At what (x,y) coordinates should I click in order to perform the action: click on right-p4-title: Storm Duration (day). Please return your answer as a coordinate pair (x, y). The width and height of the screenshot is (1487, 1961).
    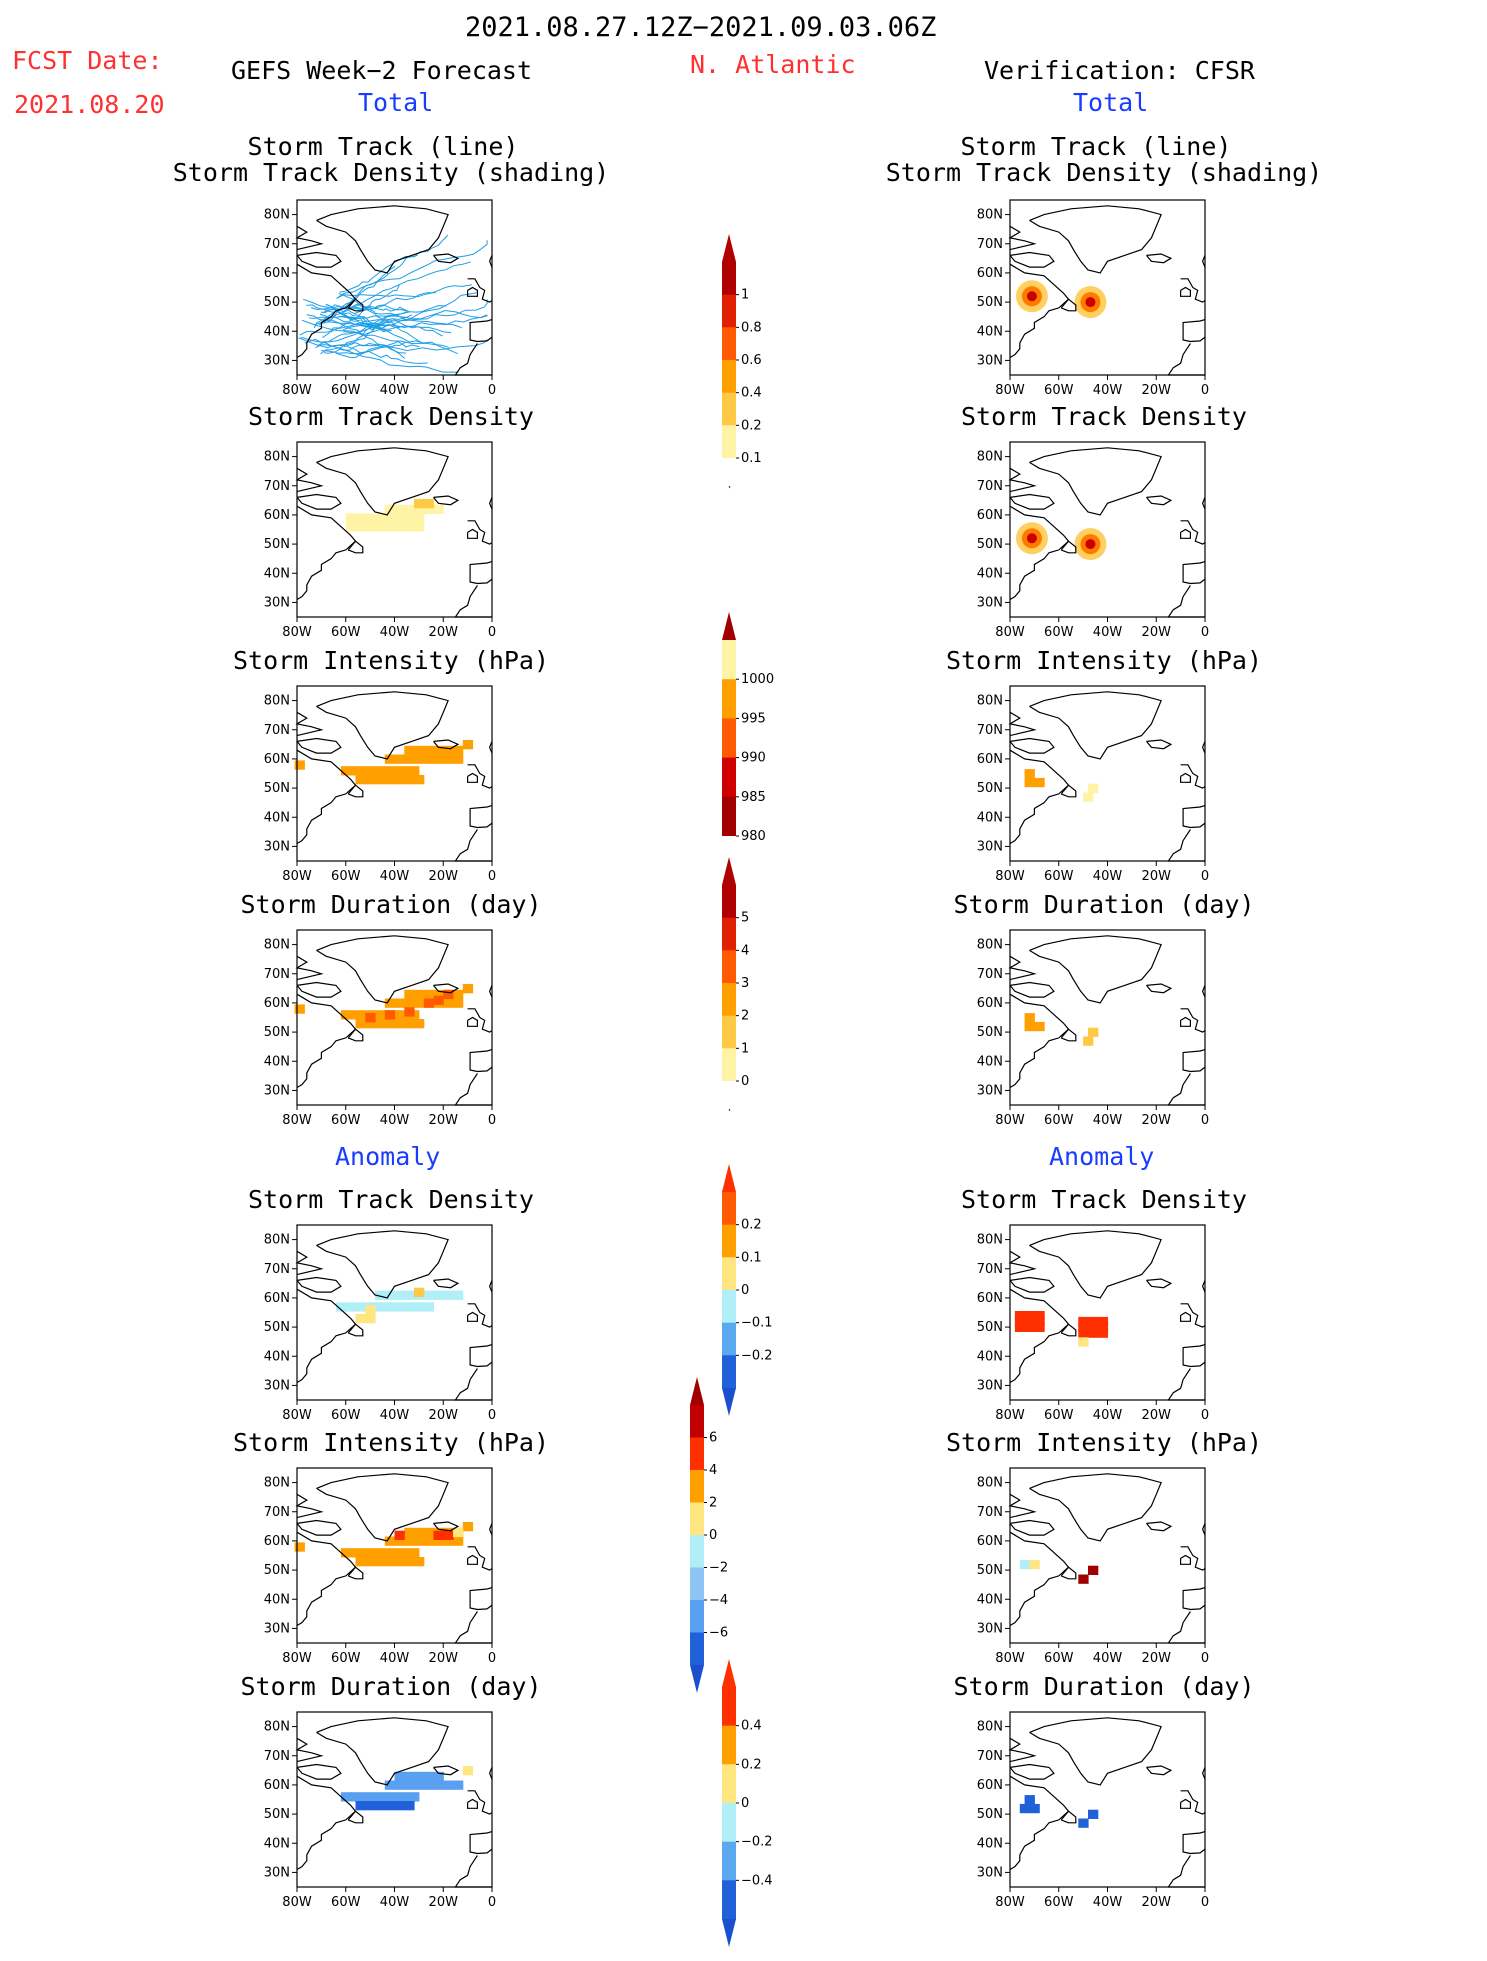
    Looking at the image, I should click on (1104, 904).